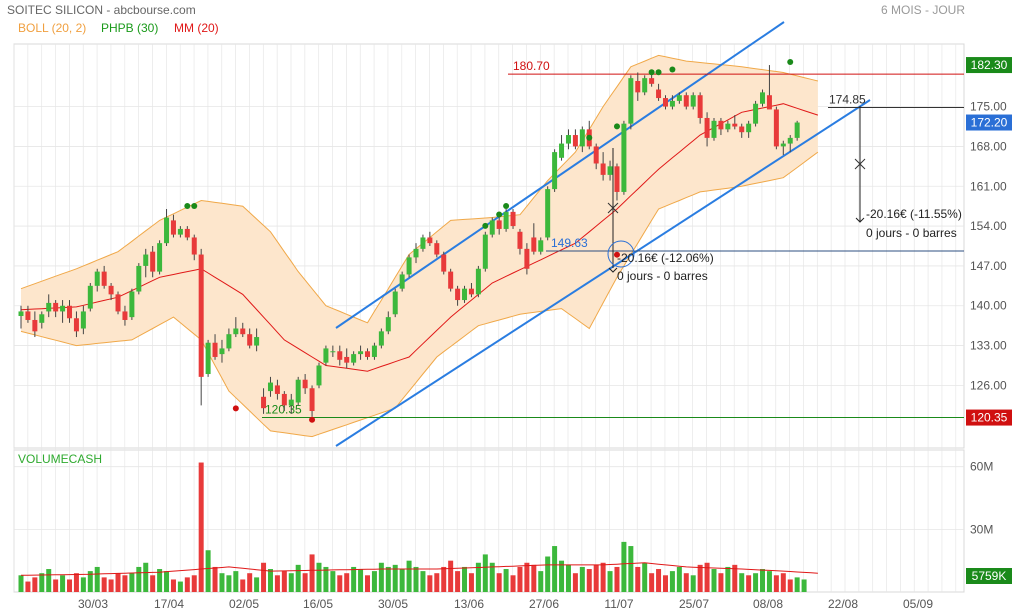  What do you see at coordinates (911, 233) in the screenshot?
I see `measure-span-2: 0 jours - 0 barres` at bounding box center [911, 233].